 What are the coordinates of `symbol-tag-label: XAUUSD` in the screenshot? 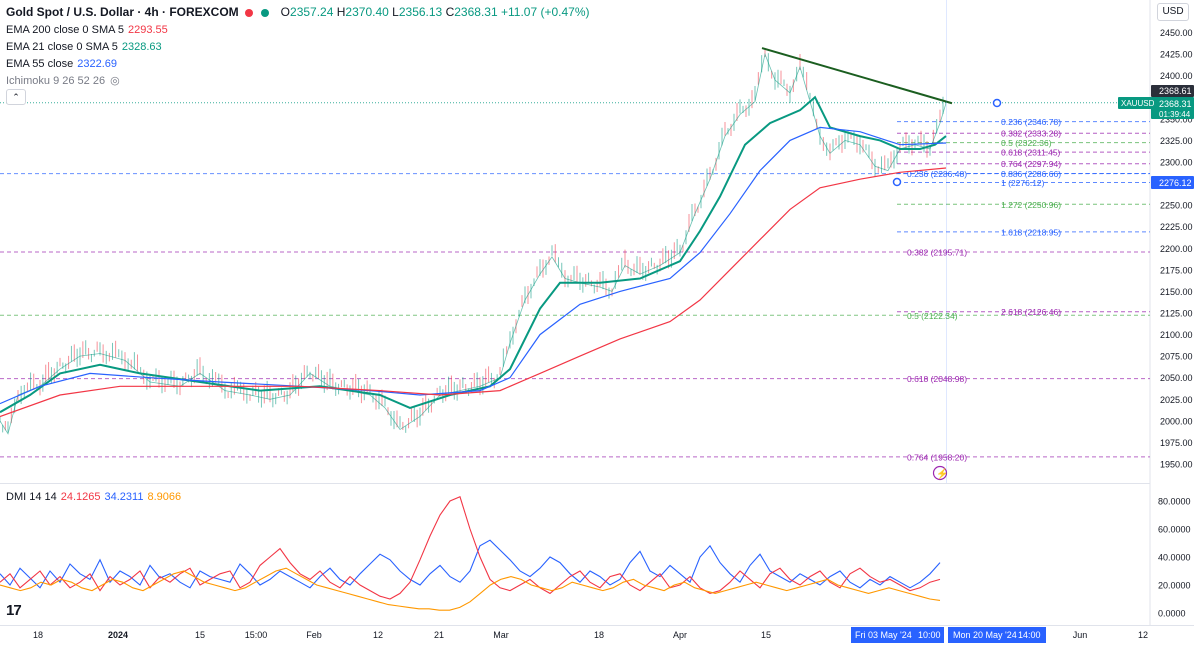 It's located at (1138, 103).